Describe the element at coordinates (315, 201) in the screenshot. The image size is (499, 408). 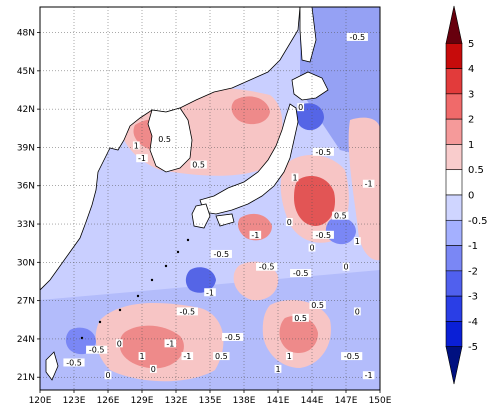
I see `pos-region-kuroshio-core` at that location.